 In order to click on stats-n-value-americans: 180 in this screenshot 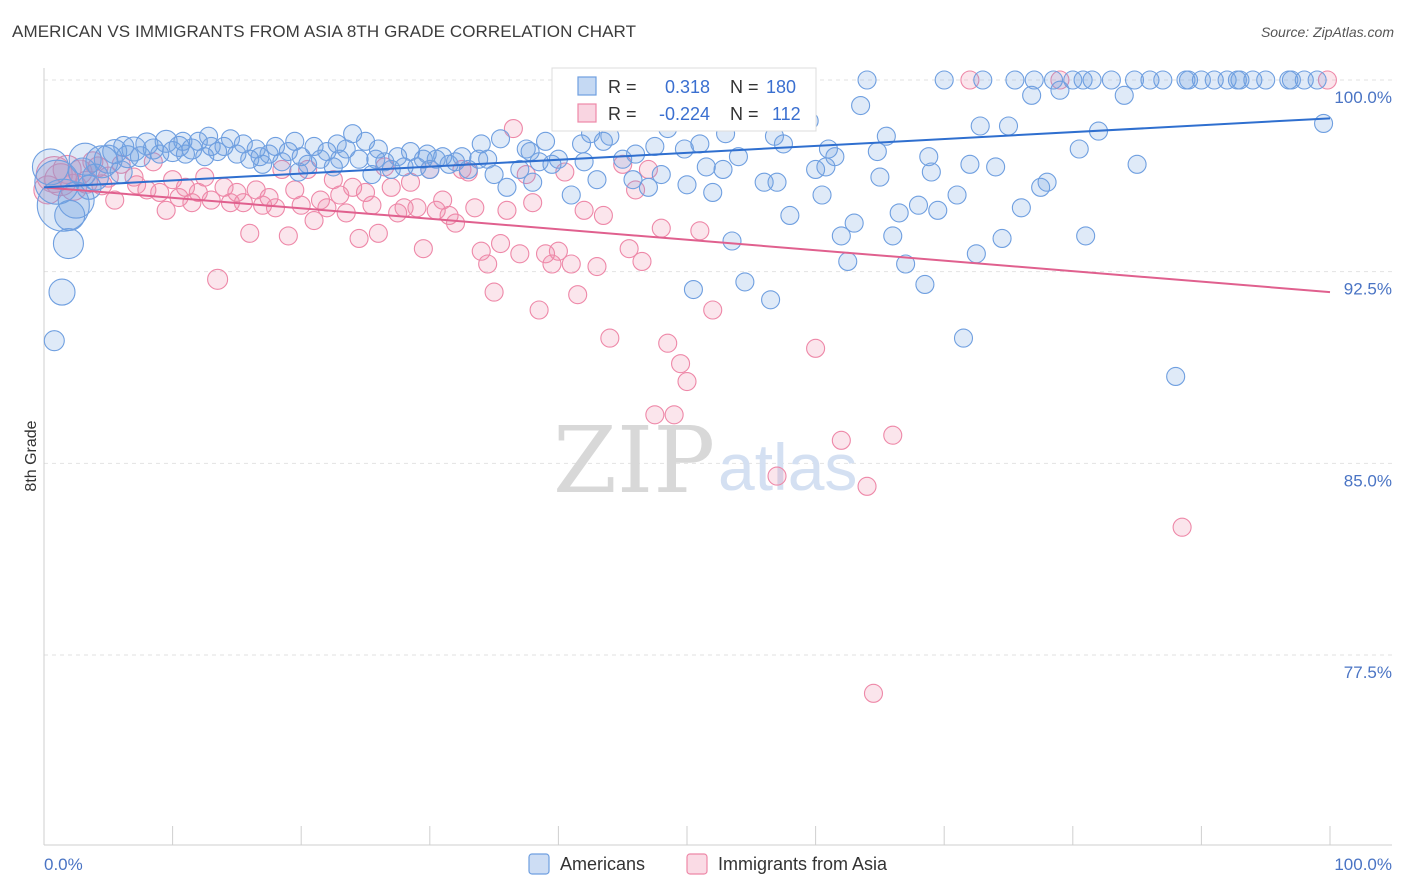, I will do `click(781, 87)`.